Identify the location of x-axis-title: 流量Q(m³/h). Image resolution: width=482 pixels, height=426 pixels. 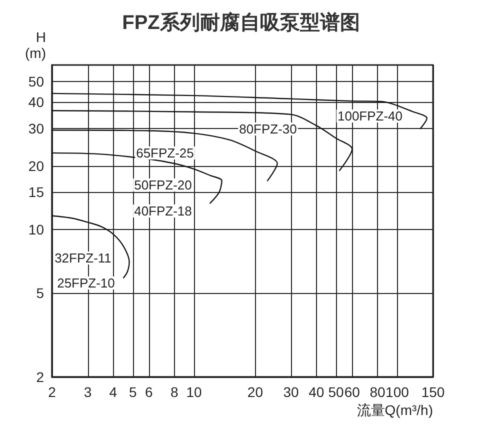
(394, 410).